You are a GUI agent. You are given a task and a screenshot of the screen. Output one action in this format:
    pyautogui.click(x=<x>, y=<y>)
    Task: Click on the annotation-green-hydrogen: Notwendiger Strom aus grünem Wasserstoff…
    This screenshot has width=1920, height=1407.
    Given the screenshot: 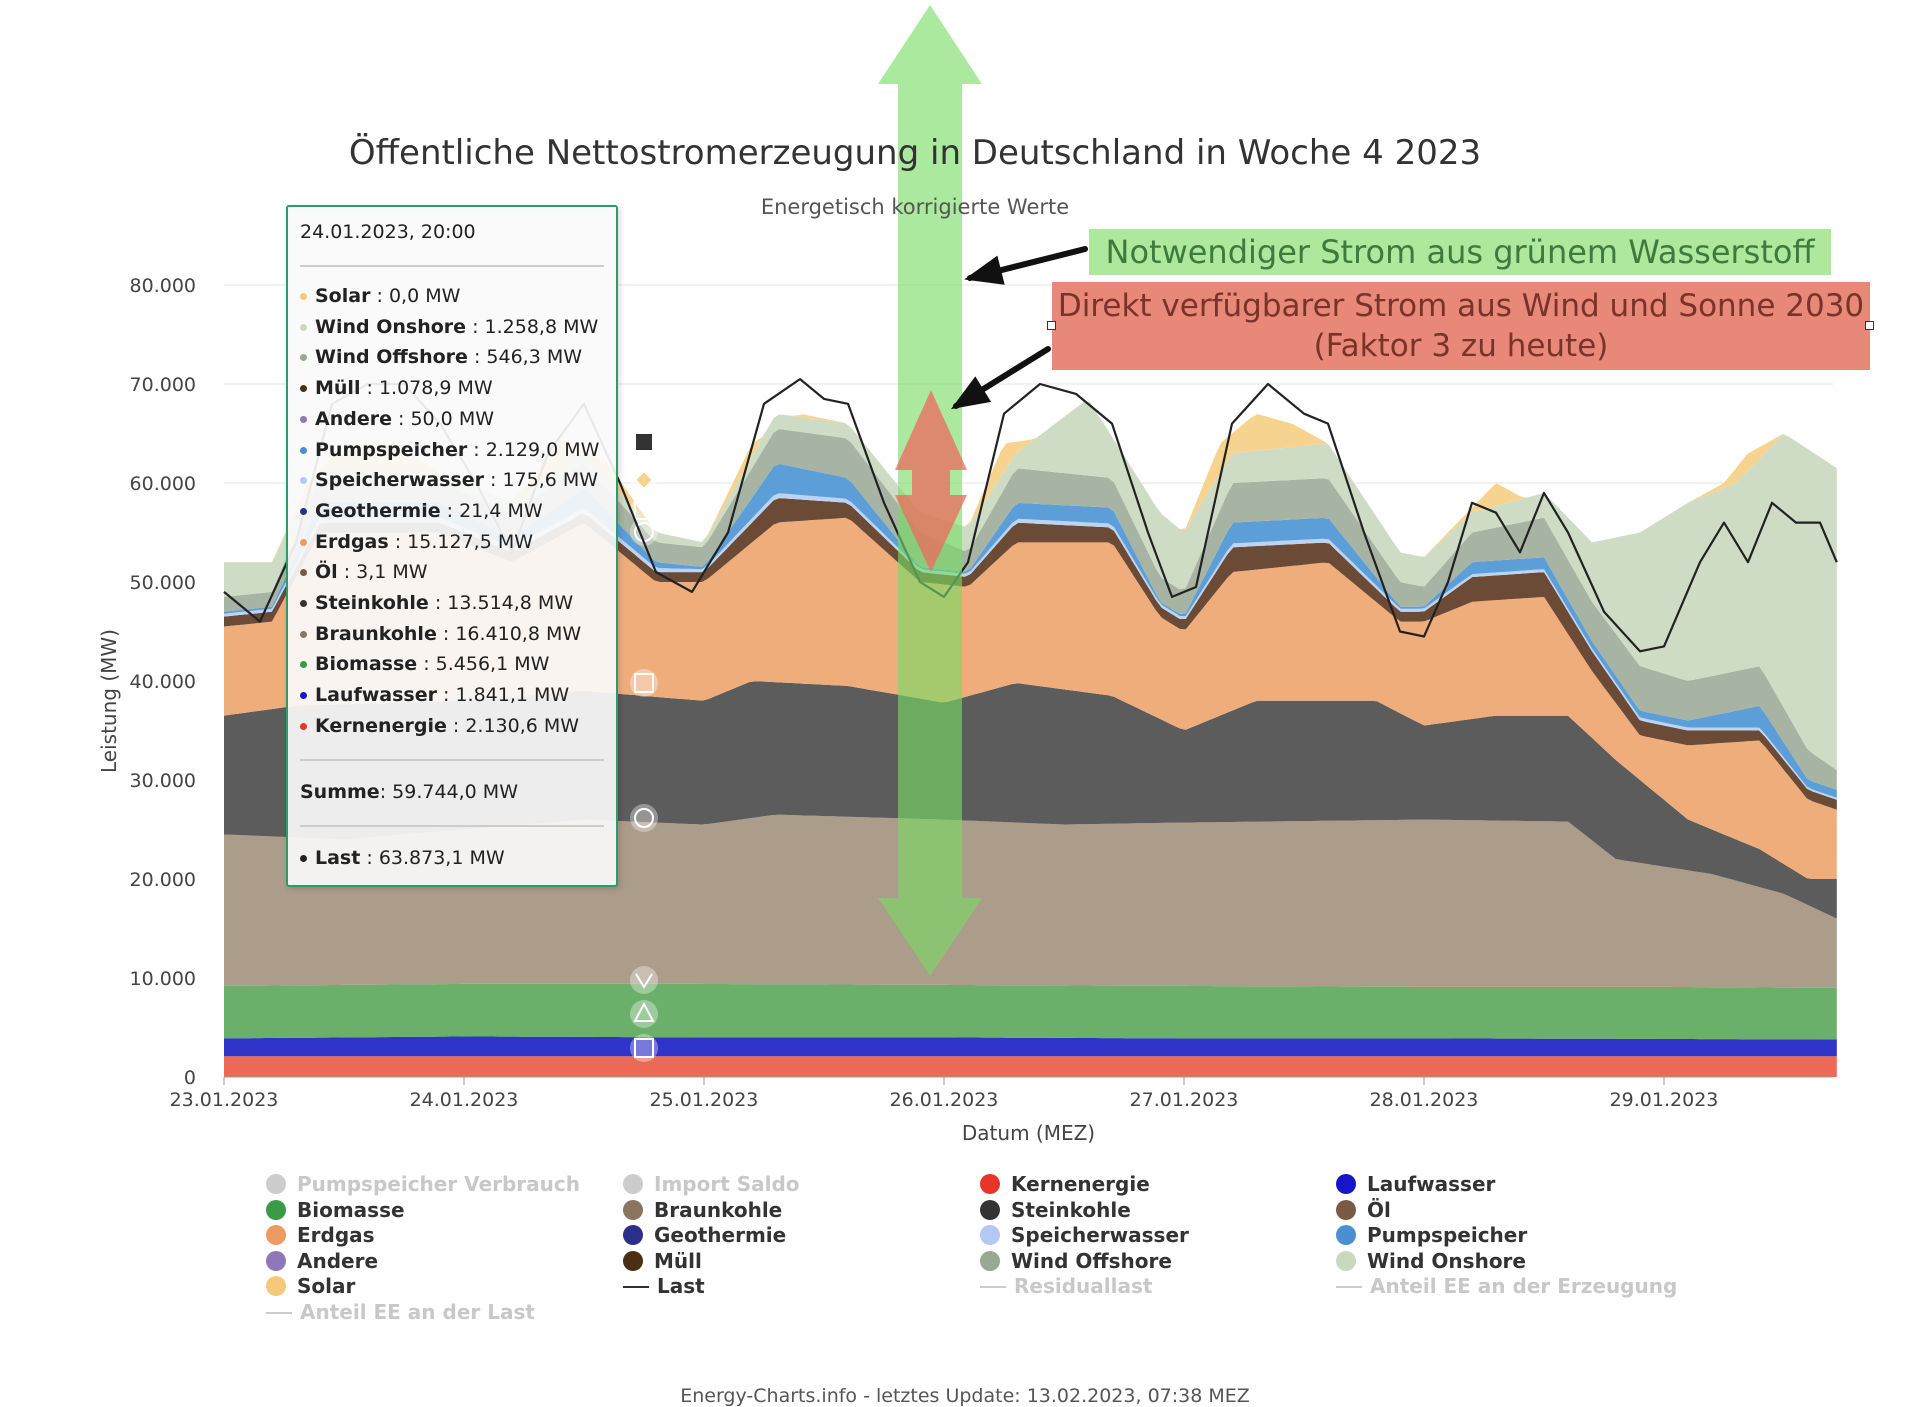 What is the action you would take?
    pyautogui.click(x=1460, y=273)
    